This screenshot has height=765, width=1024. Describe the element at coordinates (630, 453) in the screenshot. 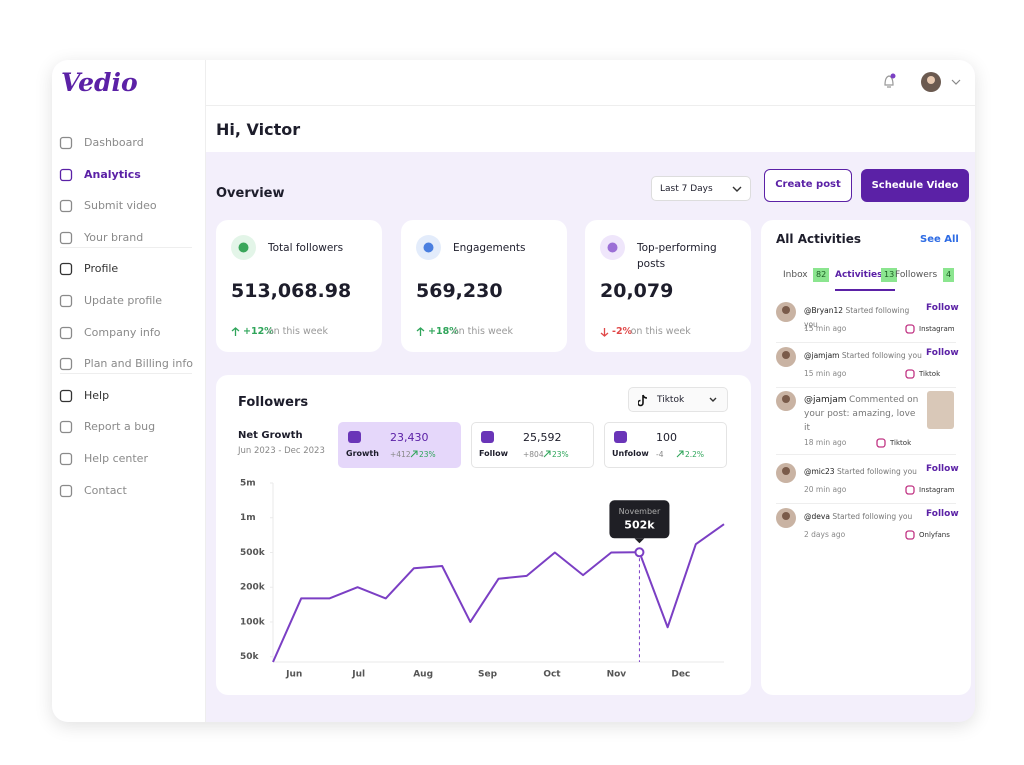

I see `metric-name: Unfolow` at that location.